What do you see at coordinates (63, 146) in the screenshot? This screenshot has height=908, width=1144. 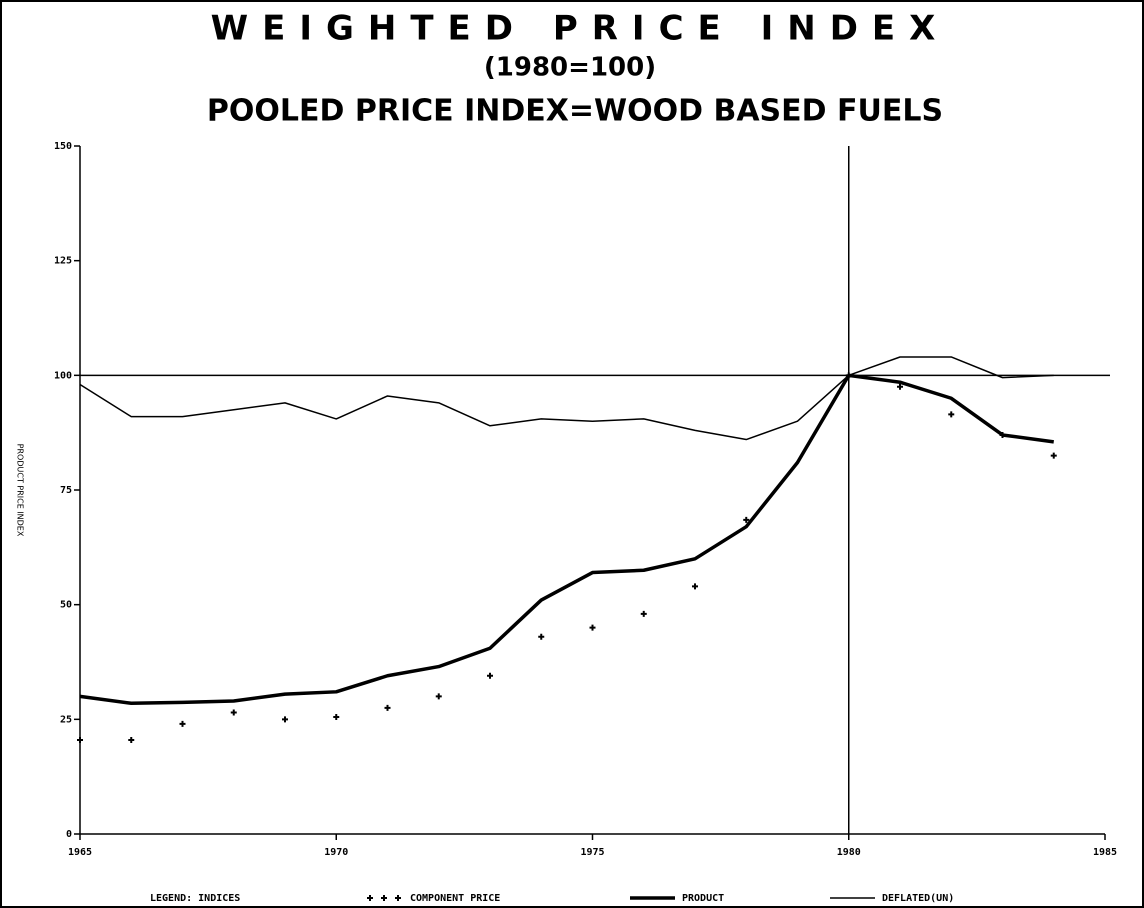 I see `y-tick-label: 150` at bounding box center [63, 146].